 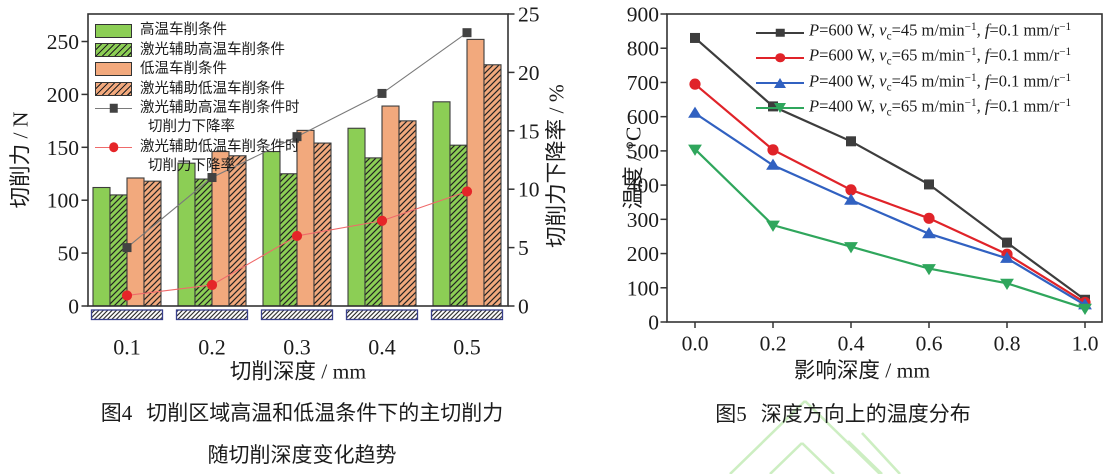 I want to click on y-tick-label: 200, so click(x=643, y=254).